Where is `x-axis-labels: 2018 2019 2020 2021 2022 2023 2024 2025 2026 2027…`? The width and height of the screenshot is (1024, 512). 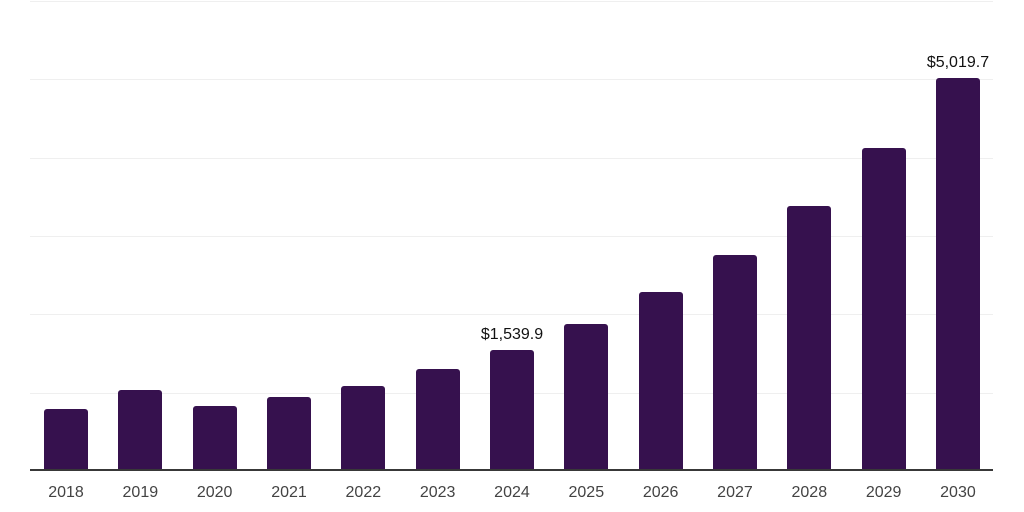 x-axis-labels: 2018 2019 2020 2021 2022 2023 2024 2025 2026 2027… is located at coordinates (512, 494).